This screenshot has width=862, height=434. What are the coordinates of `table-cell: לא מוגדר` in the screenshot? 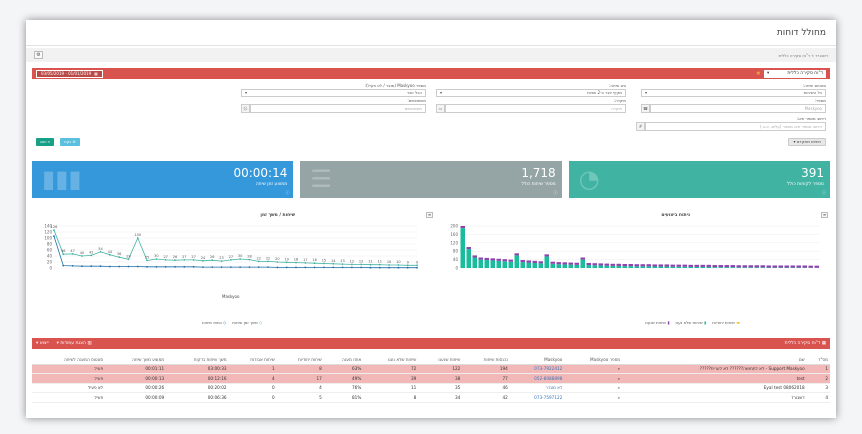 It's located at (537, 388).